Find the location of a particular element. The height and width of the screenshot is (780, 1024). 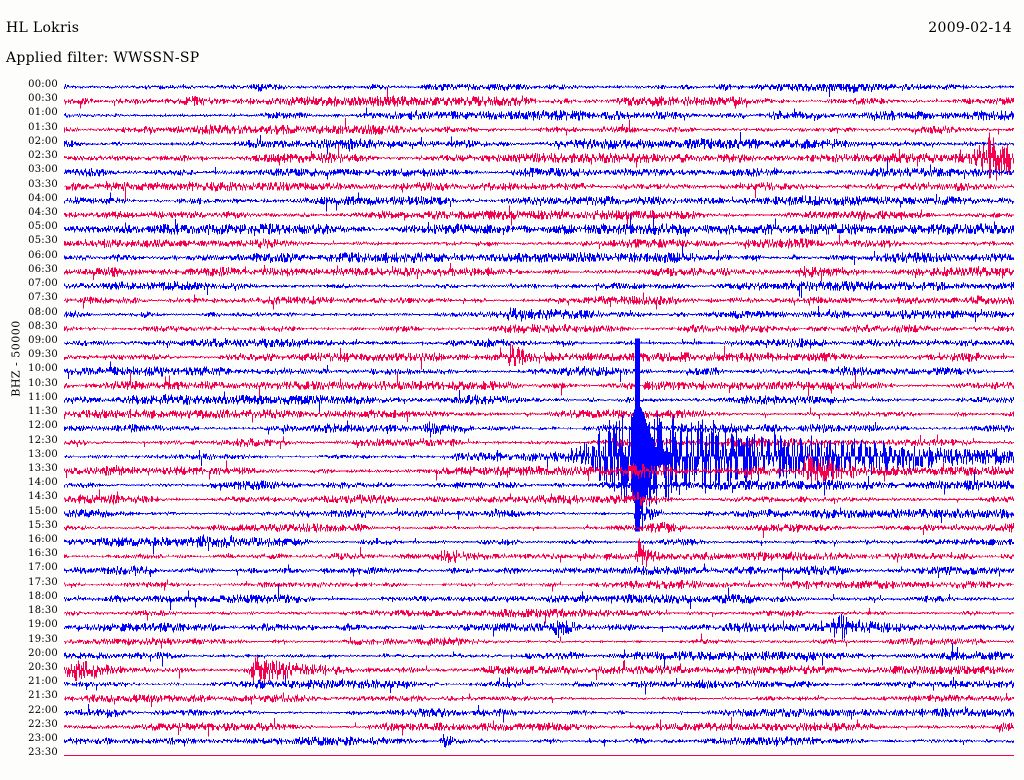

time-tick-label: 08:30 is located at coordinates (43, 326).